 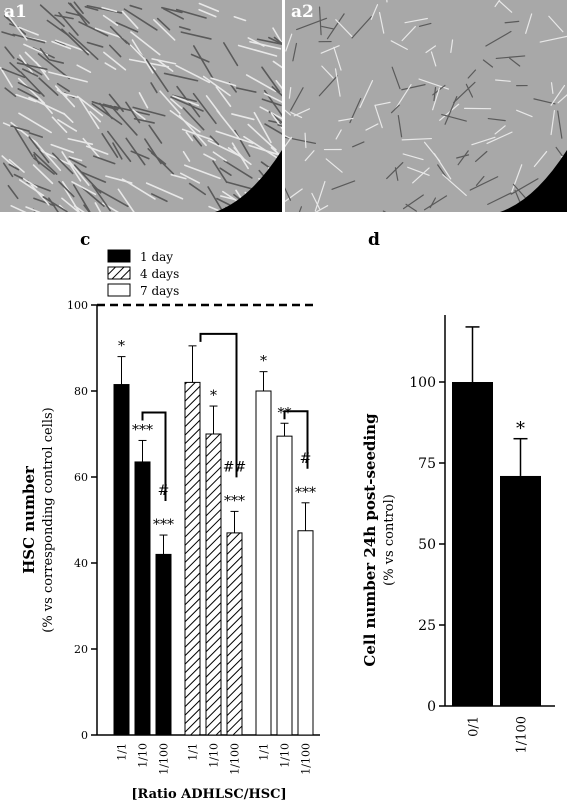 I want to click on x-tick-label: 1/1, so click(x=193, y=752).